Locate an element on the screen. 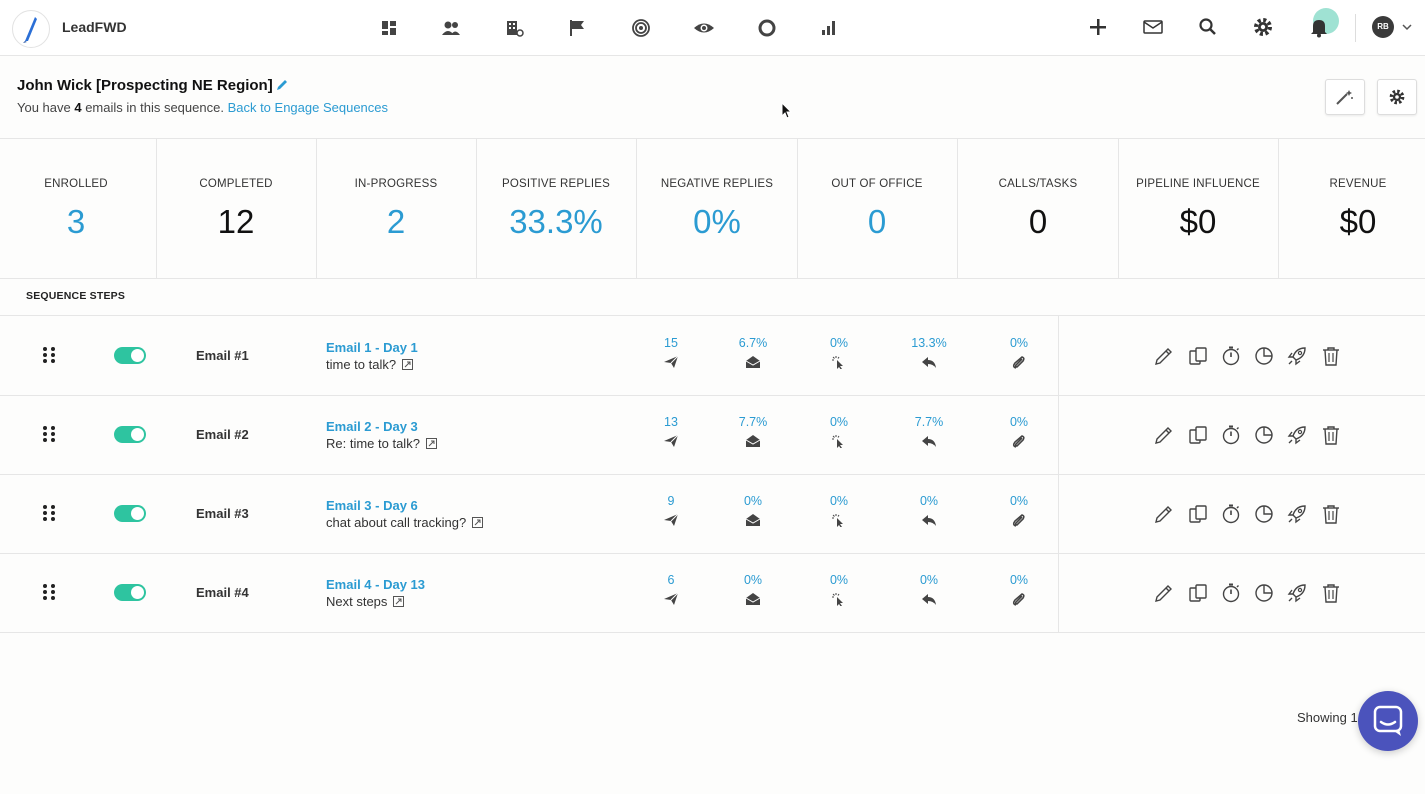 The width and height of the screenshot is (1425, 794). settings-button is located at coordinates (1397, 97).